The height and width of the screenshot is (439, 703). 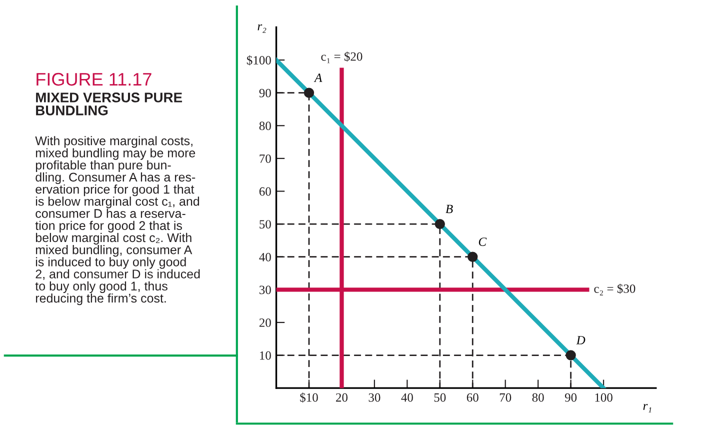 I want to click on x-tick-label: 50, so click(x=440, y=397).